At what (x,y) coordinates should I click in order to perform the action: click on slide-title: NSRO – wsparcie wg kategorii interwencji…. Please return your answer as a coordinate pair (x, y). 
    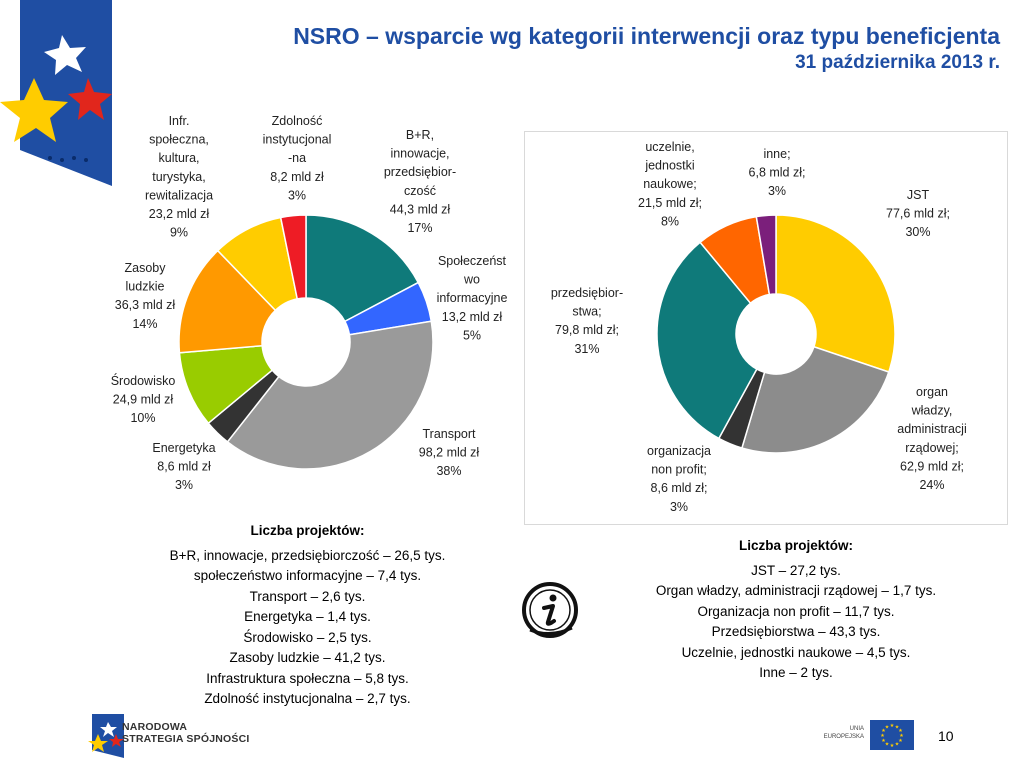
    Looking at the image, I should click on (646, 36).